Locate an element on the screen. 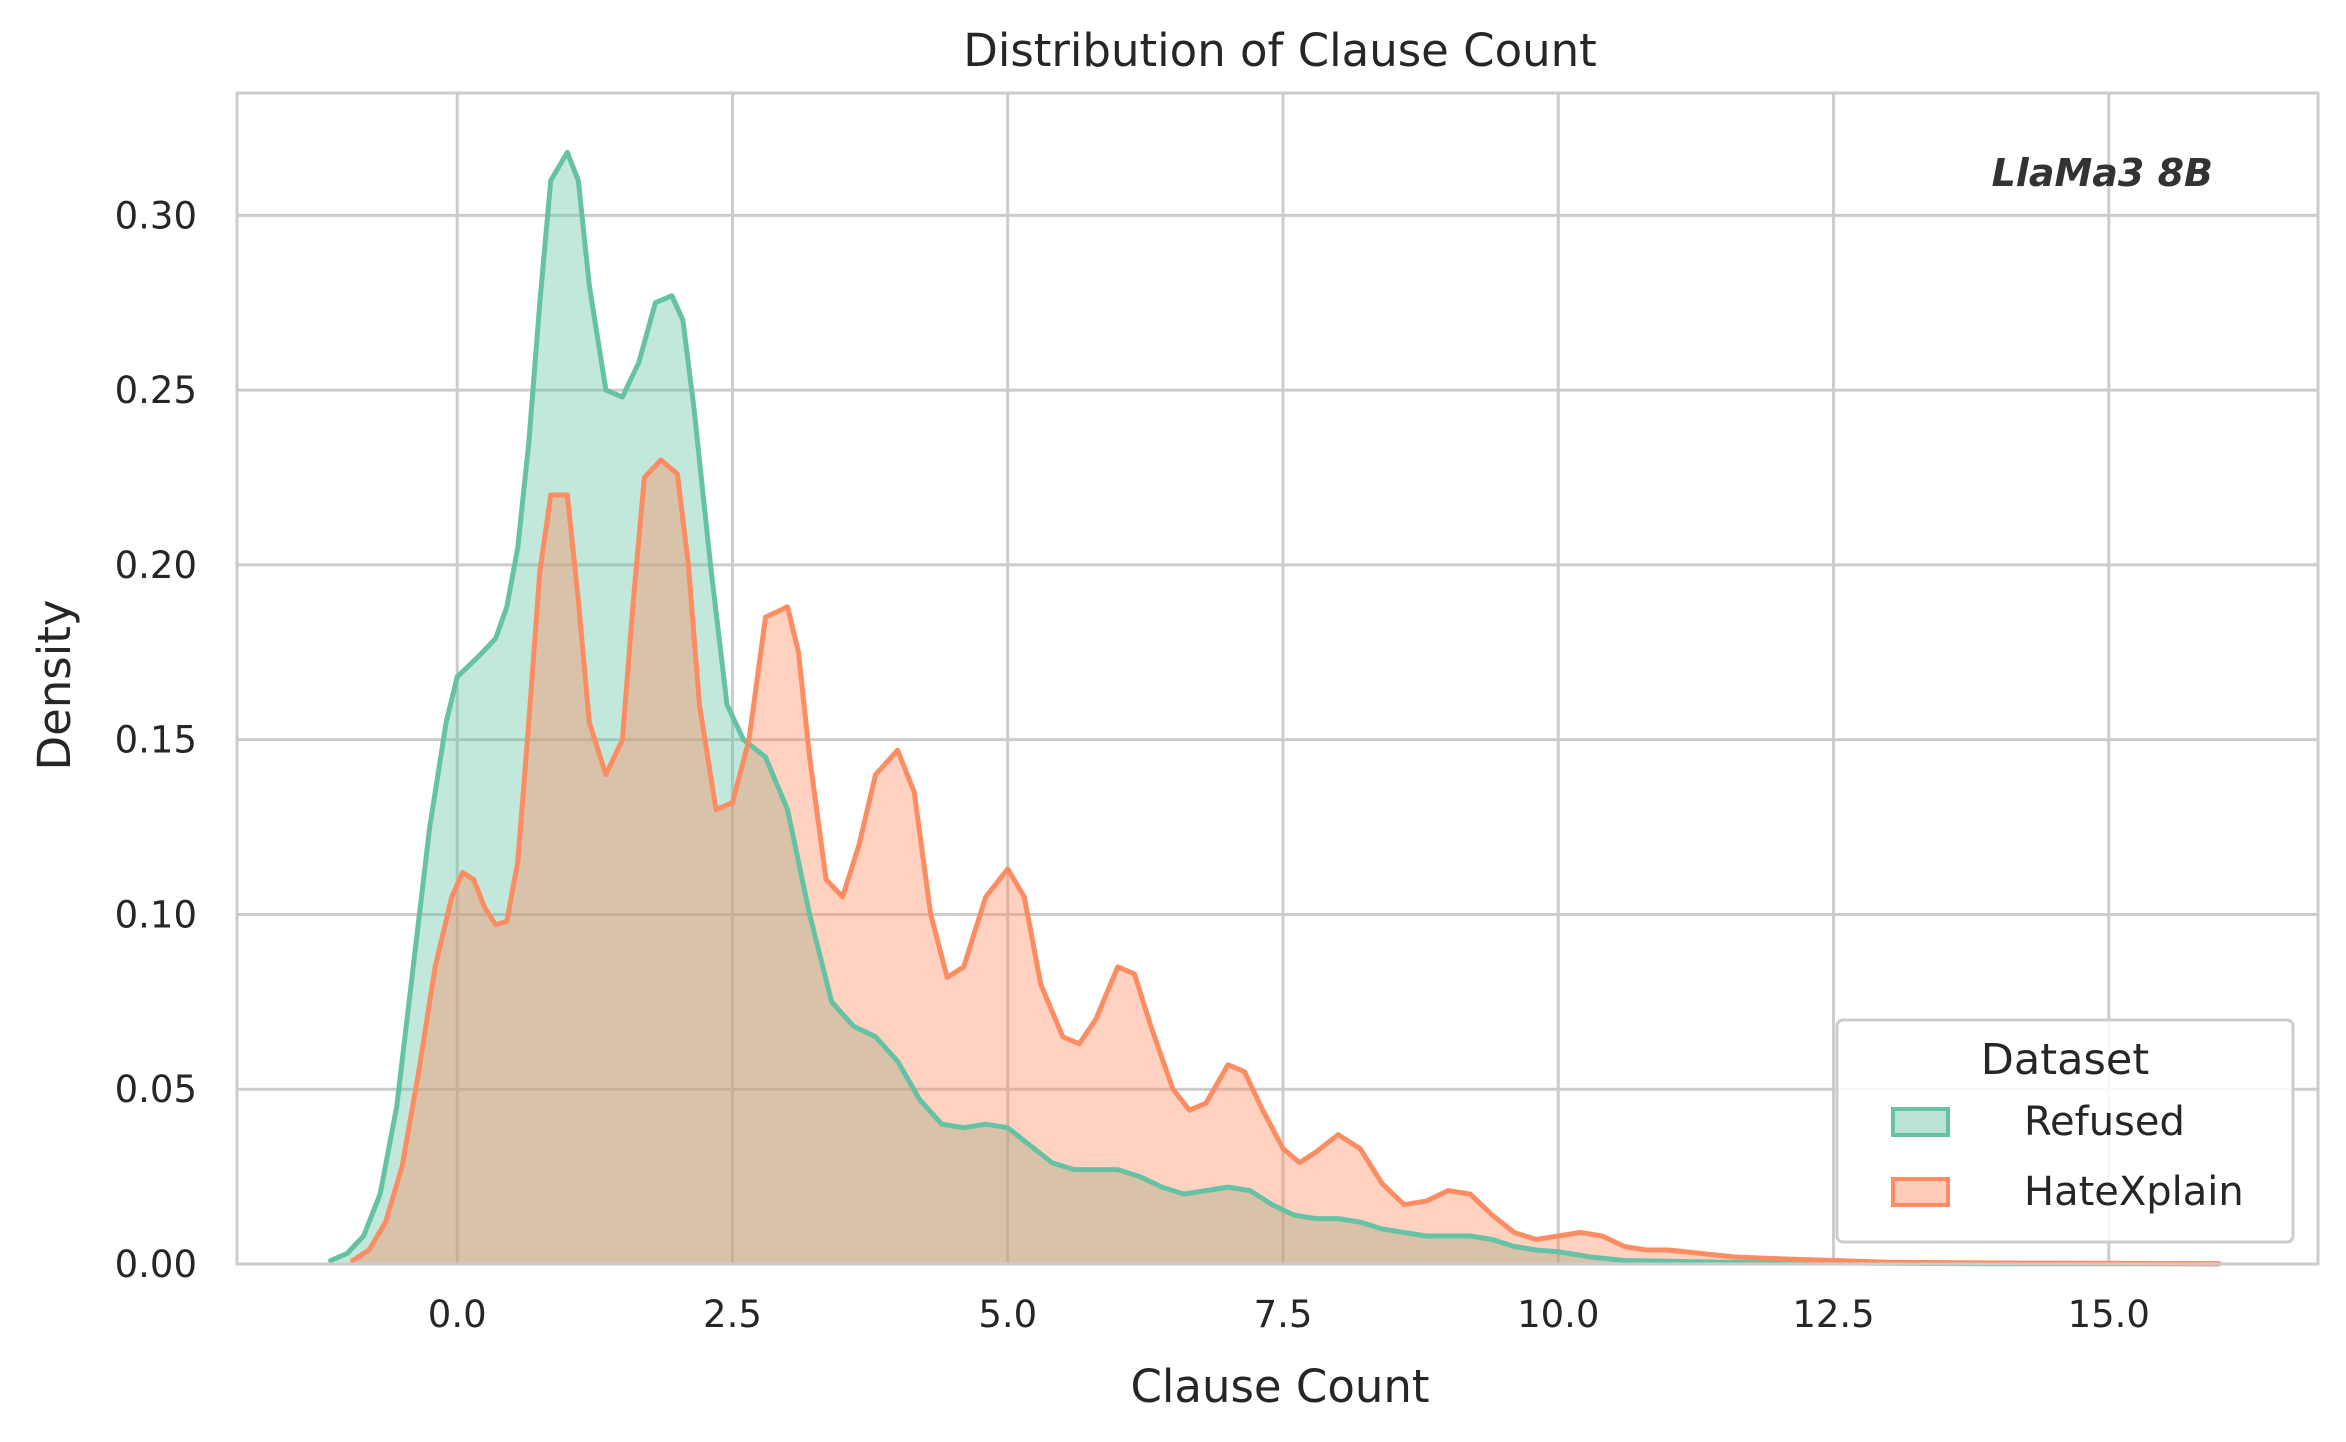  x-tick-label: 15.0 is located at coordinates (2109, 1314).